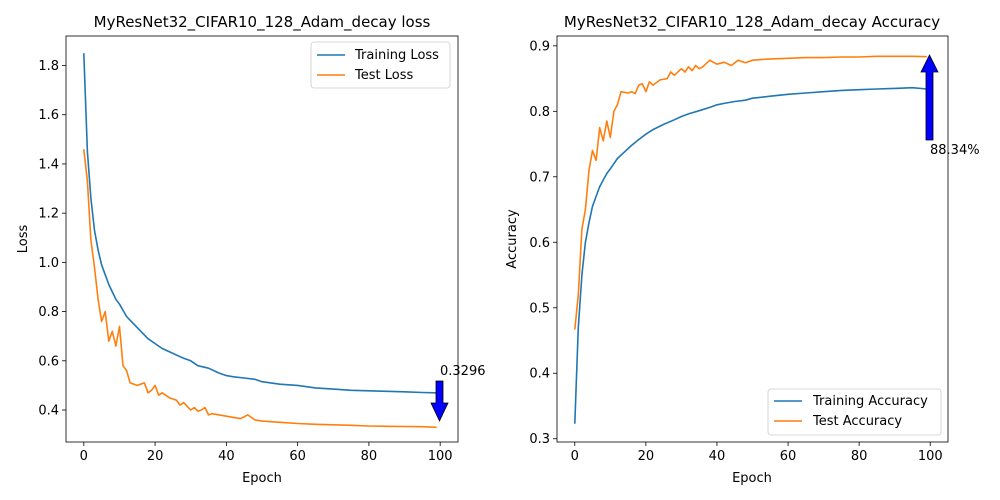  I want to click on accuracy-annotation-text: 88.34%, so click(955, 150).